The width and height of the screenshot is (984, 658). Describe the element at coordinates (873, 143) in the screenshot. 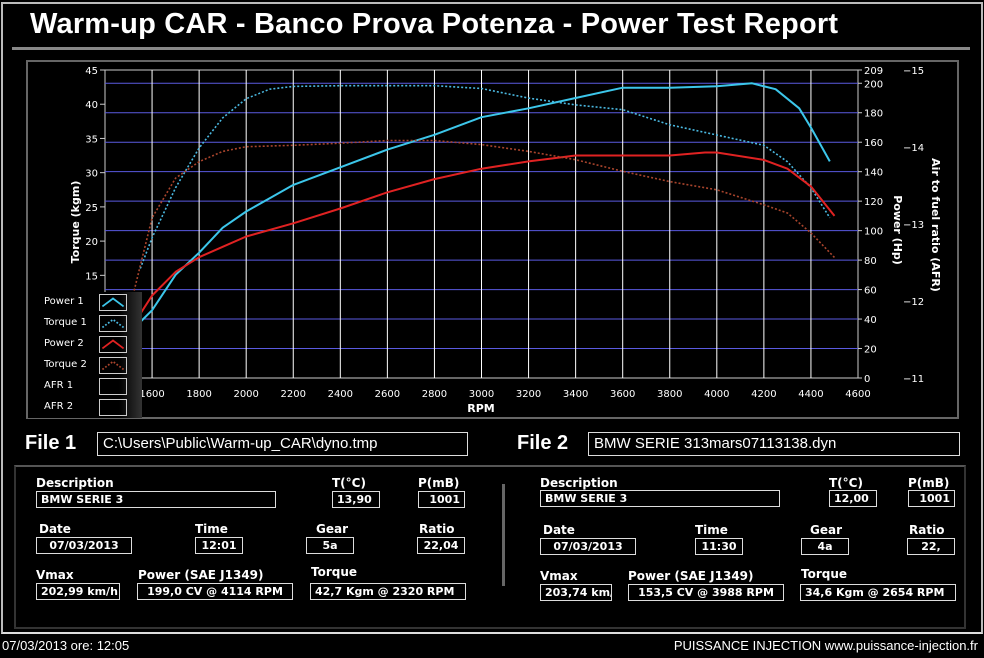

I see `y-right-tick-label: 160` at that location.